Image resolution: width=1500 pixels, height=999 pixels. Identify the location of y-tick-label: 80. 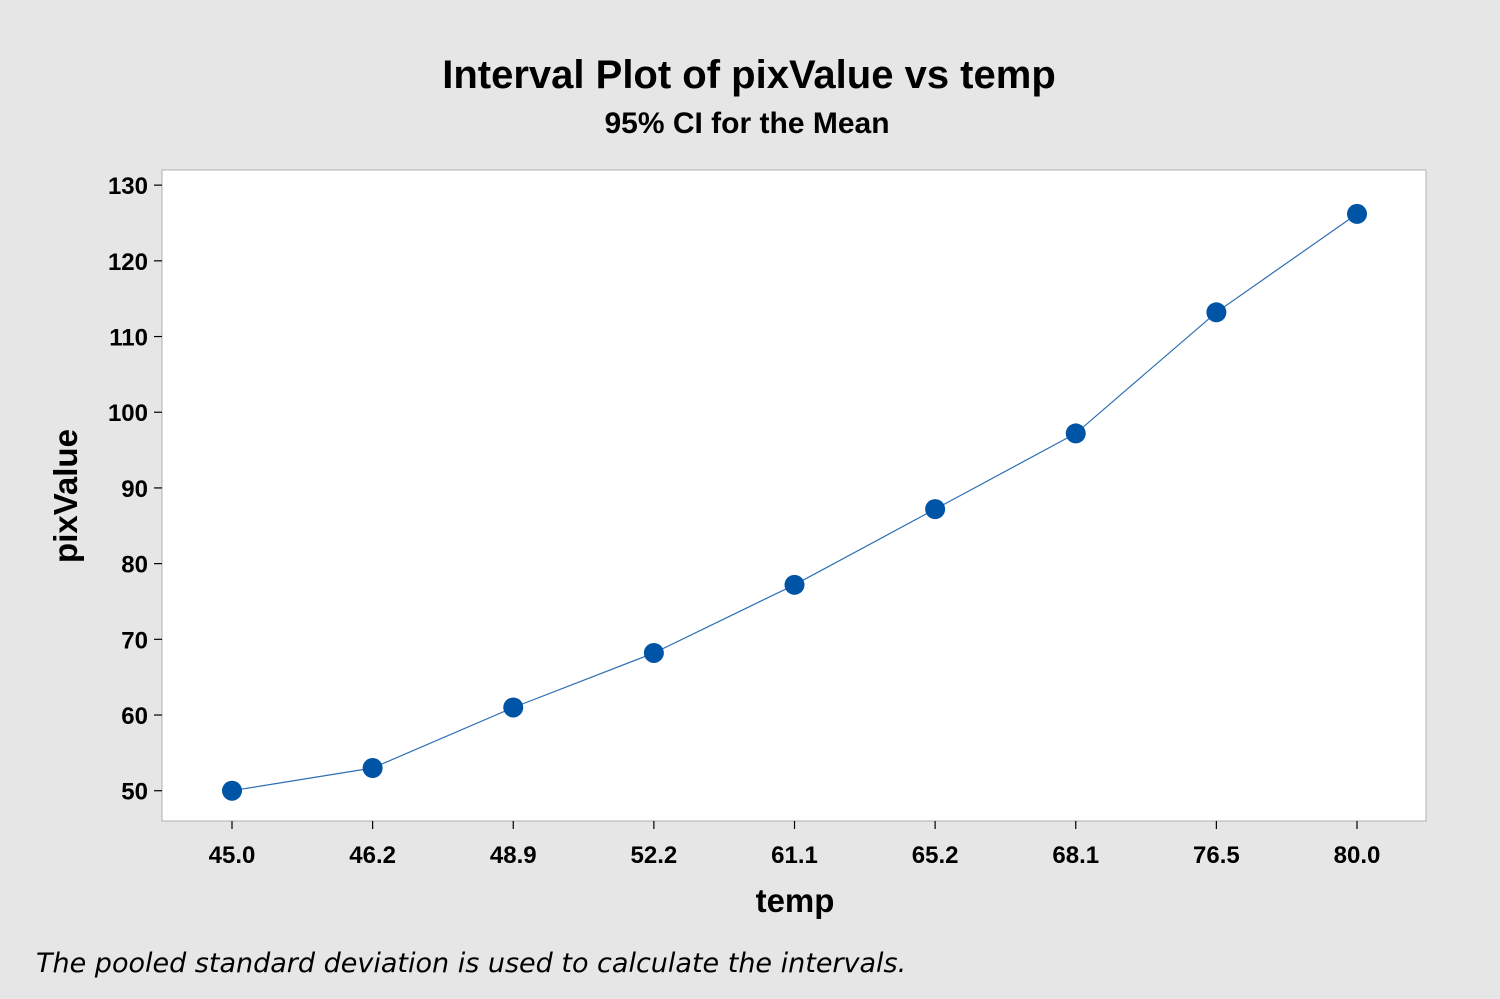
(134, 565).